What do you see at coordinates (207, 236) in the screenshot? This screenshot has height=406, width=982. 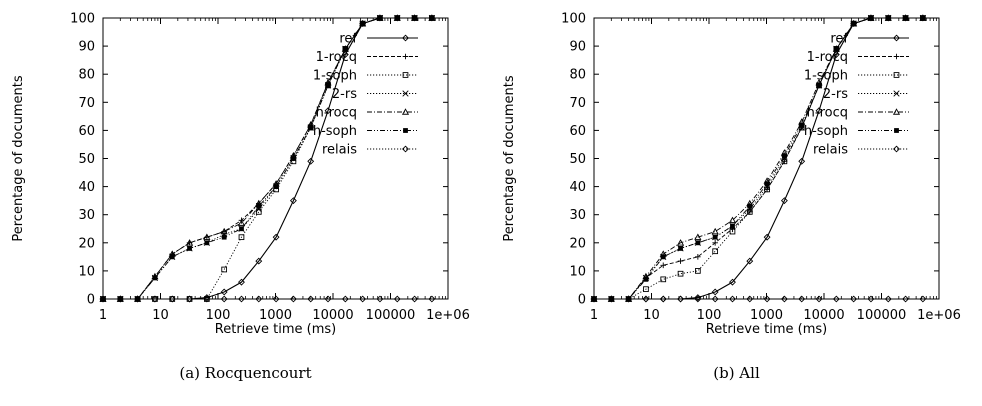 I see `data-point-h-rocq` at bounding box center [207, 236].